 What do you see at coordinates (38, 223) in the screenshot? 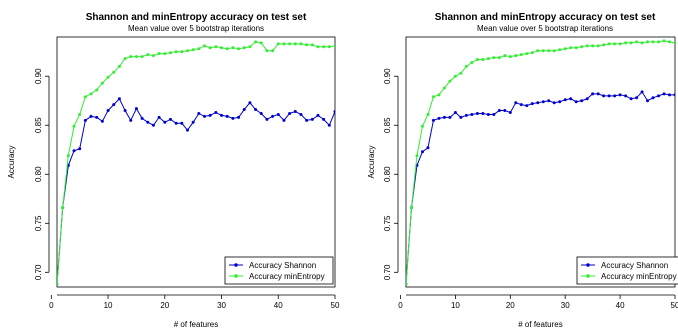
I see `y-tick-label: 0.75` at bounding box center [38, 223].